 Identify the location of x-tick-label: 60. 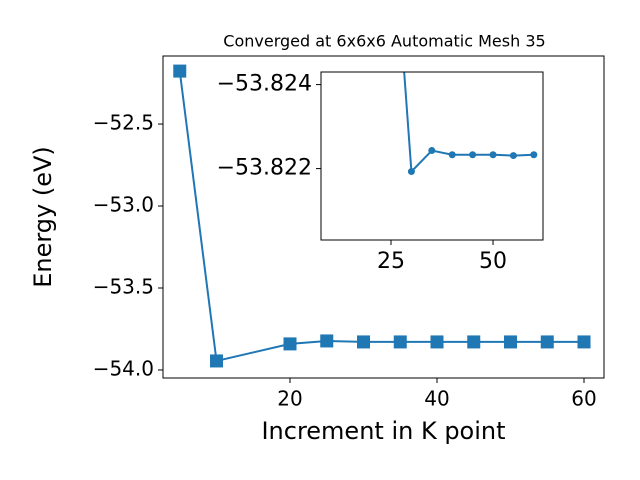
(583, 399).